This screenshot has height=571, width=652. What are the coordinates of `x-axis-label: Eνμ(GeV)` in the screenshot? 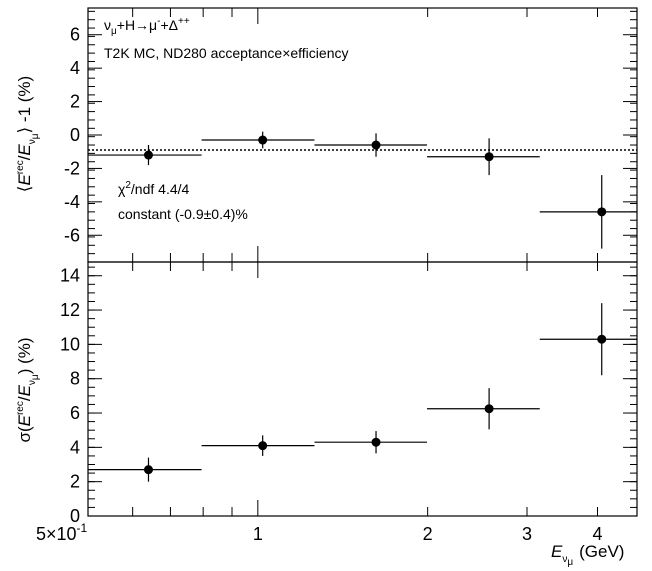 It's located at (587, 555).